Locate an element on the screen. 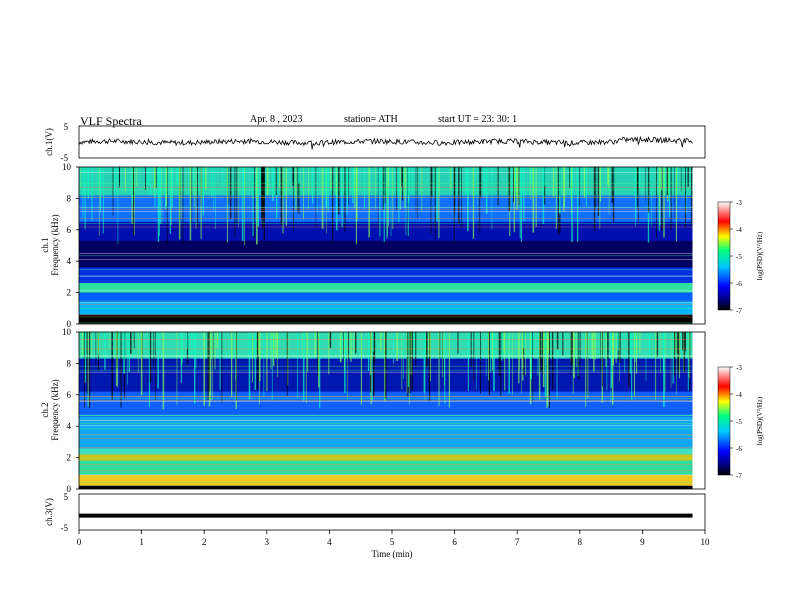  freq-tick-label: 2 is located at coordinates (69, 458).